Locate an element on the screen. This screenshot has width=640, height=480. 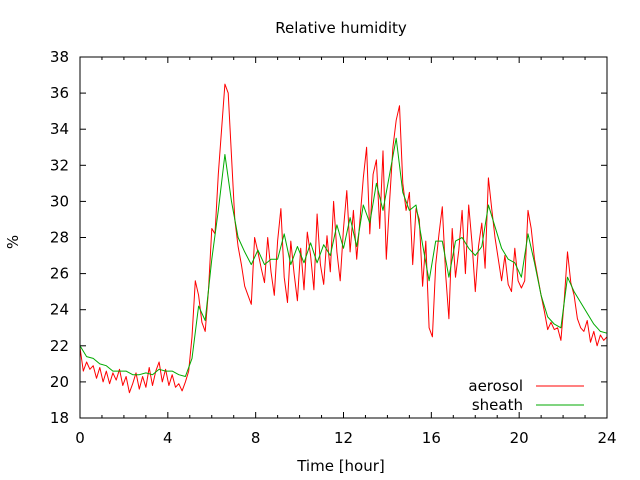
y-tick-label: 28 is located at coordinates (59, 238).